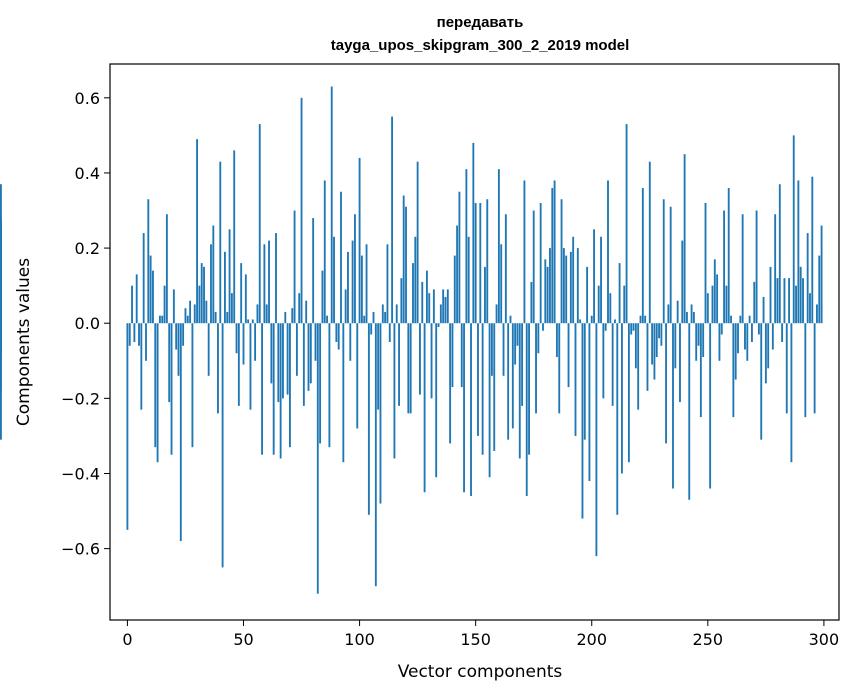  What do you see at coordinates (708, 639) in the screenshot?
I see `x-tick-label: 250` at bounding box center [708, 639].